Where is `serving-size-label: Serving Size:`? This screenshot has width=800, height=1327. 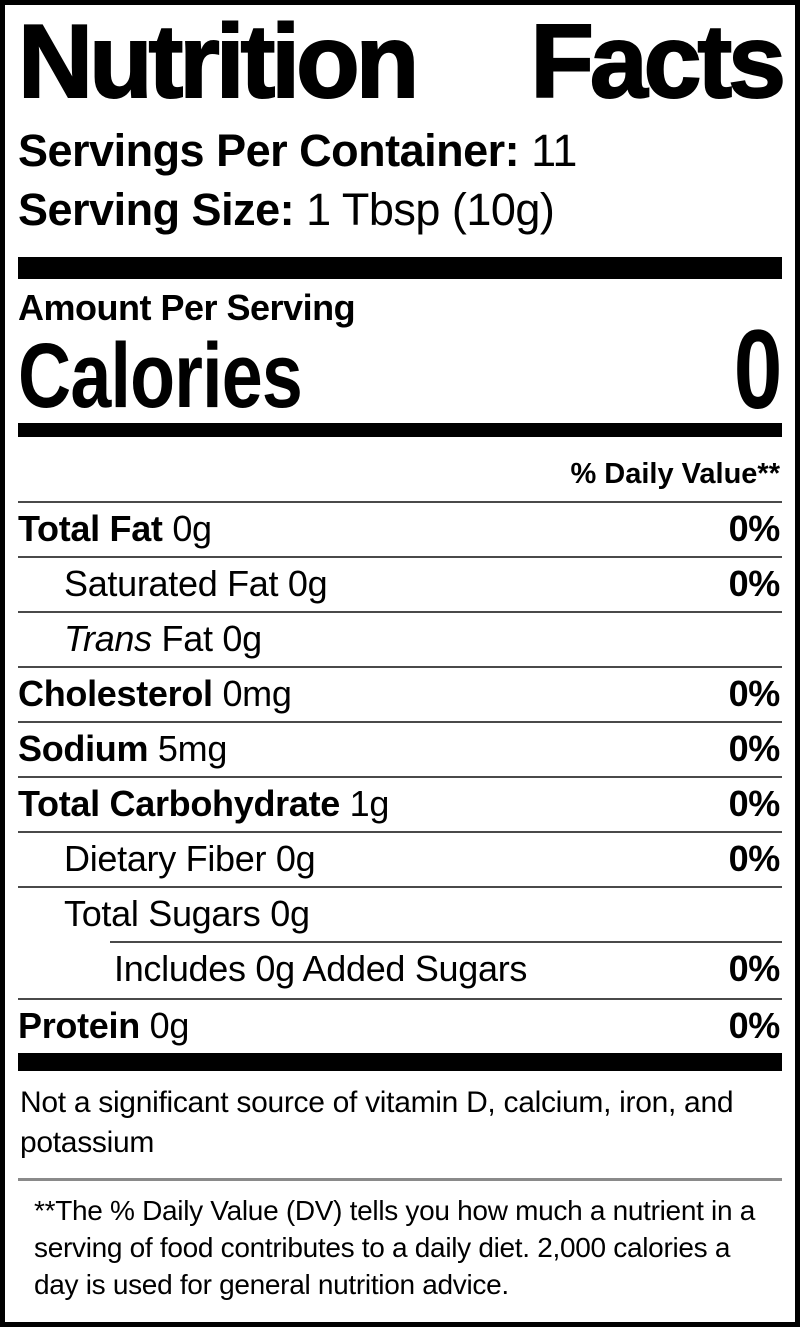
serving-size-label: Serving Size: is located at coordinates (156, 209).